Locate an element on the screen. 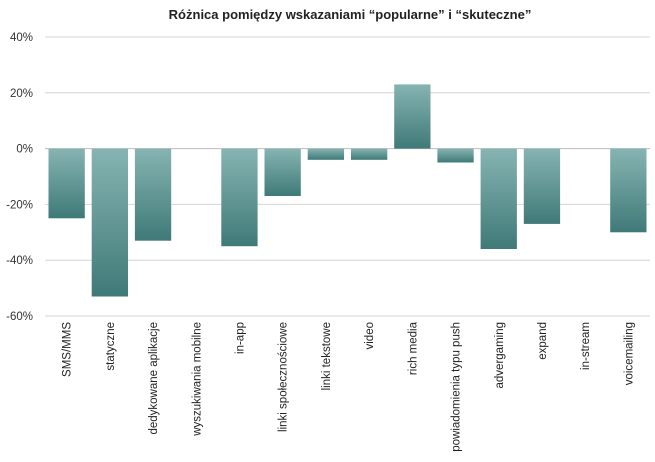 Image resolution: width=655 pixels, height=462 pixels. y-tick-label: -40% is located at coordinates (19, 261).